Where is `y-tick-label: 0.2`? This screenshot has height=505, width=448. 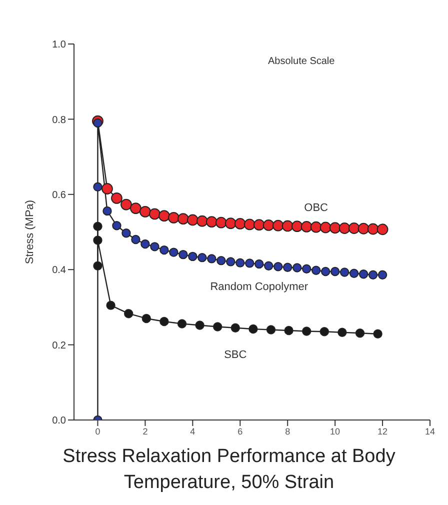 y-tick-label: 0.2 is located at coordinates (59, 346).